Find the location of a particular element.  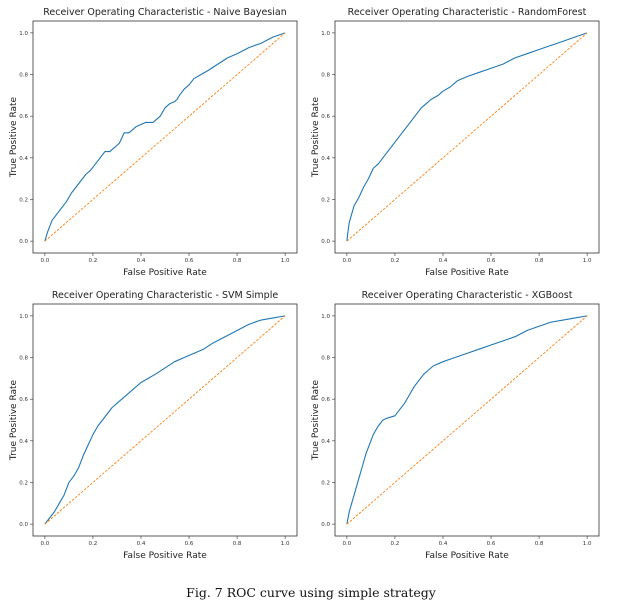

figure-caption: Fig. 7 ROC curve using simple strategy is located at coordinates (311, 592).